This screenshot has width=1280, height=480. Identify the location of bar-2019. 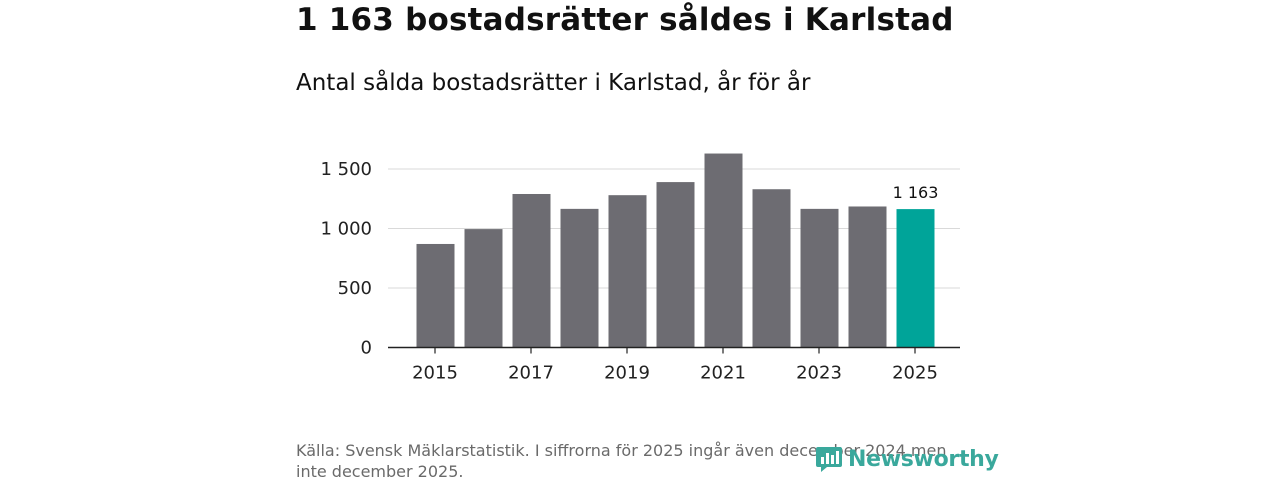
(627, 271).